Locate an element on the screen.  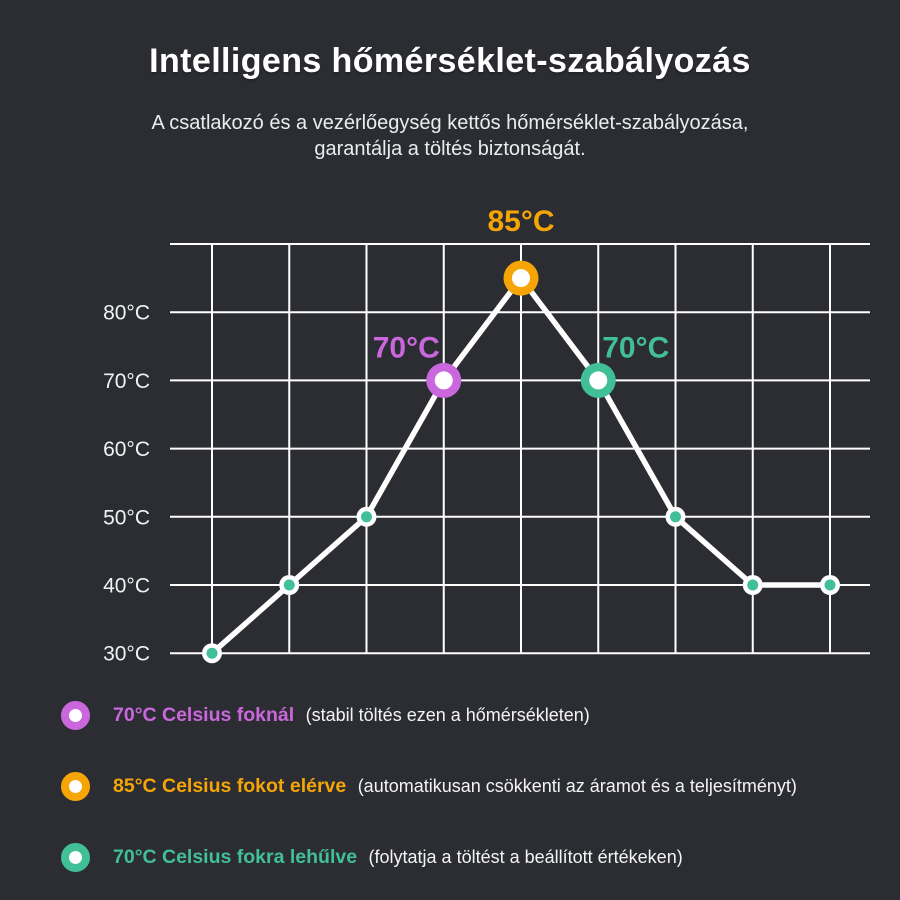
legend-item-title: 70°C Celsius fokra lehűlve is located at coordinates (235, 856).